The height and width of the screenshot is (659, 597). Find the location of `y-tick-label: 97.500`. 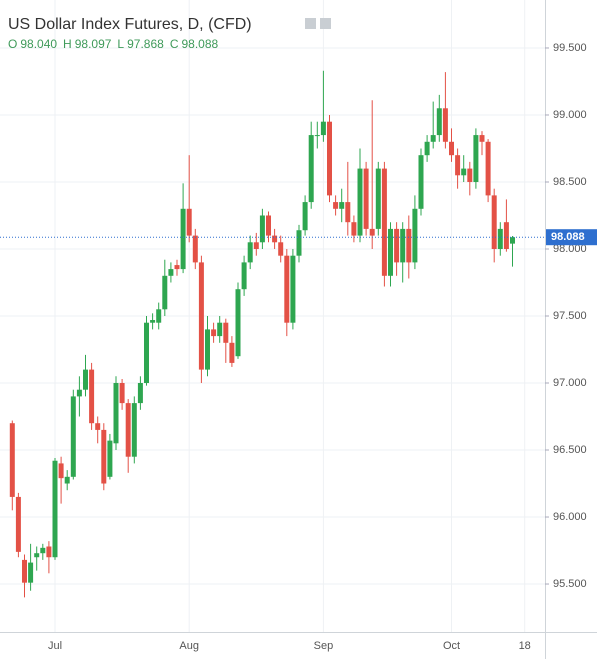

y-tick-label: 97.500 is located at coordinates (570, 316).